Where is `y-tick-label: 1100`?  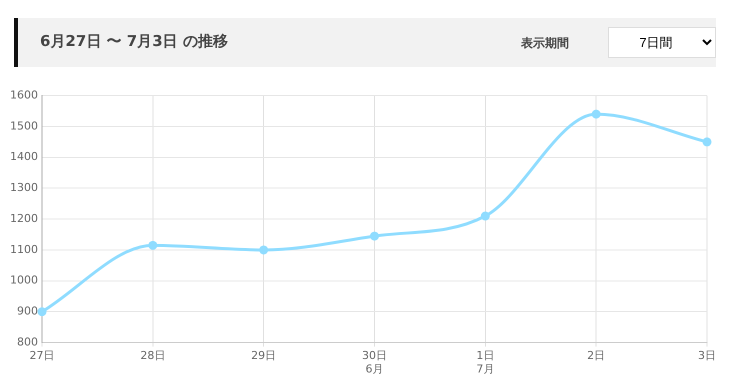
y-tick-label: 1100 is located at coordinates (24, 249).